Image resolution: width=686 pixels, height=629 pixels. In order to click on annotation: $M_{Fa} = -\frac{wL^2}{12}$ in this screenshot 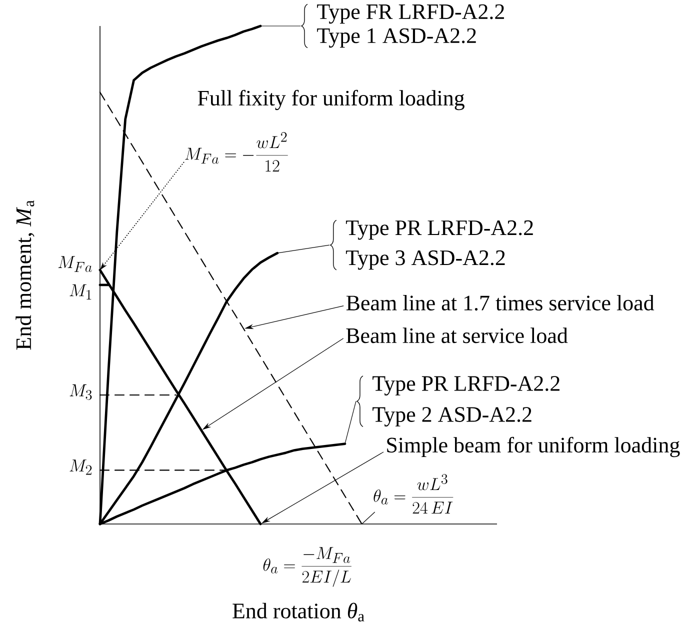, I will do `click(236, 152)`.